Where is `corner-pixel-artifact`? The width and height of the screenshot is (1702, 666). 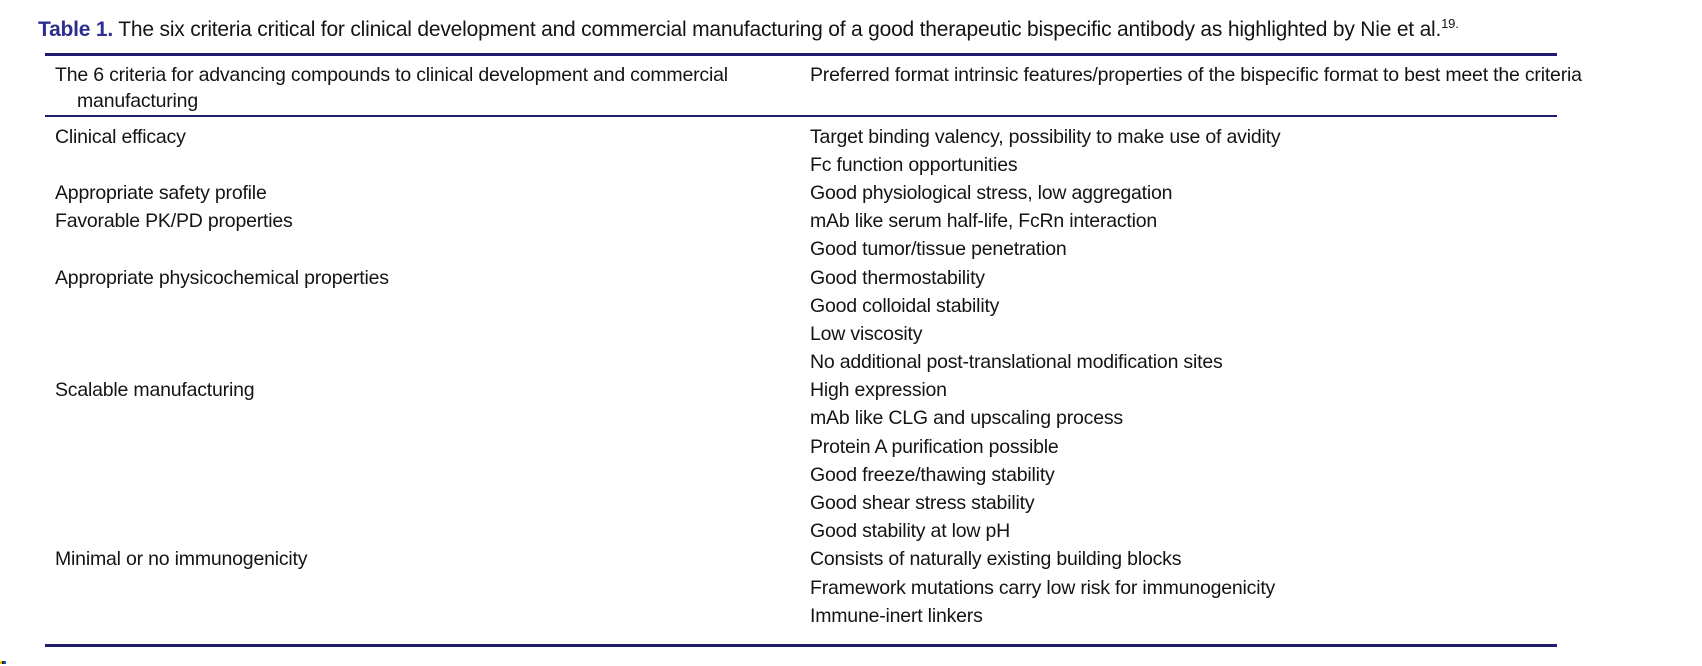
corner-pixel-artifact is located at coordinates (3, 662).